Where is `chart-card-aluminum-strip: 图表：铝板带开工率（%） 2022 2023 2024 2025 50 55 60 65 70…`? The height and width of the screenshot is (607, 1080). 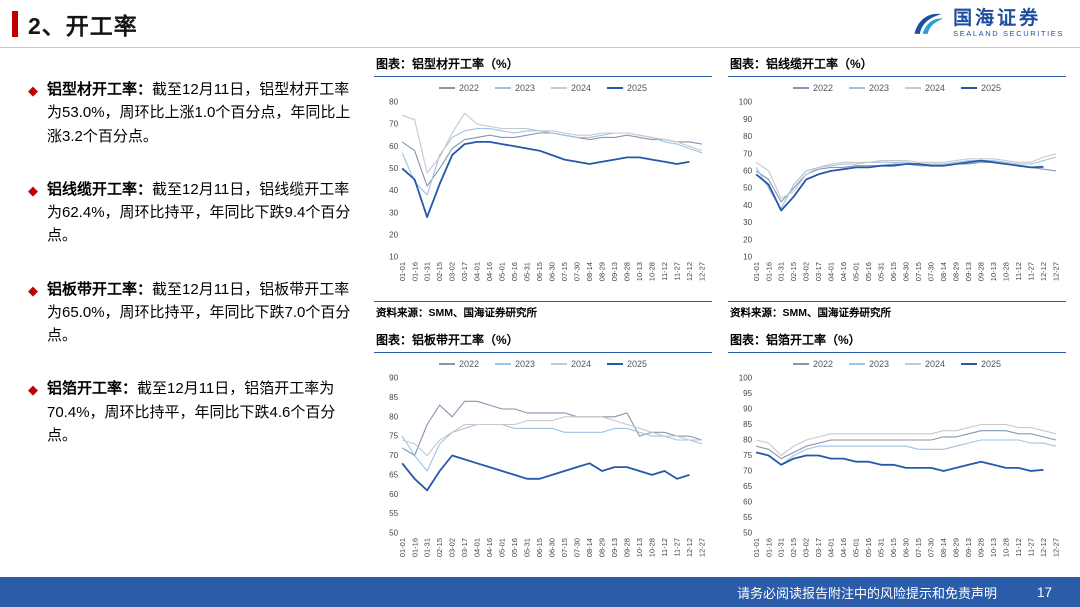
chart-card-aluminum-strip: 图表：铝板带开工率（%） 2022 2023 2024 2025 50 55 60 65 70… is located at coordinates (543, 464).